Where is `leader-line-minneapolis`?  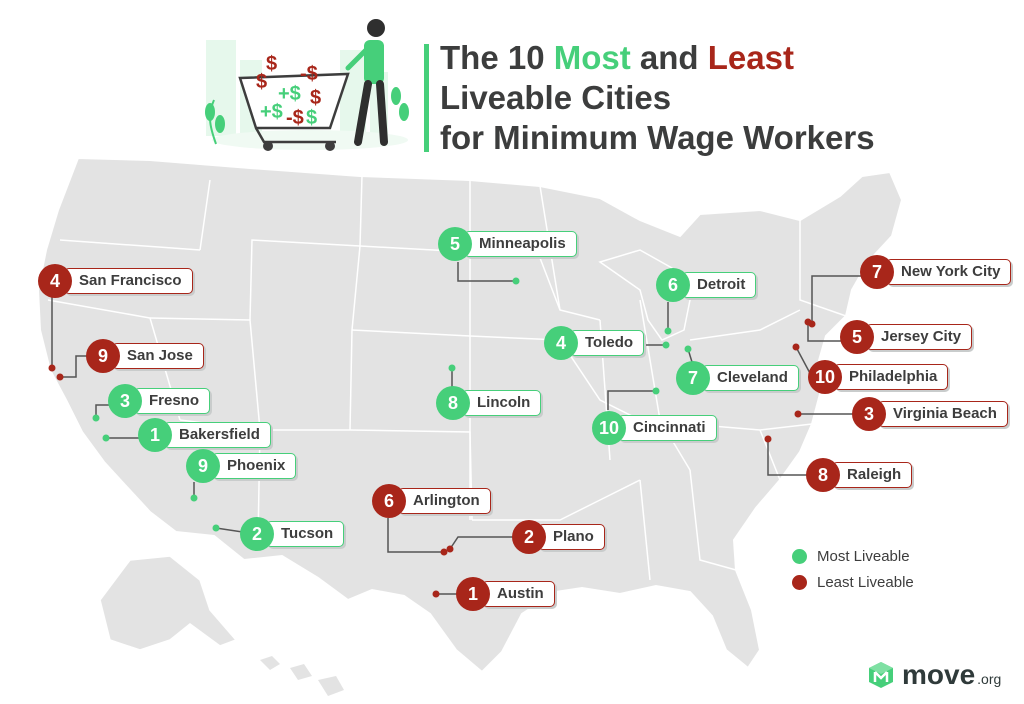 leader-line-minneapolis is located at coordinates (486, 272).